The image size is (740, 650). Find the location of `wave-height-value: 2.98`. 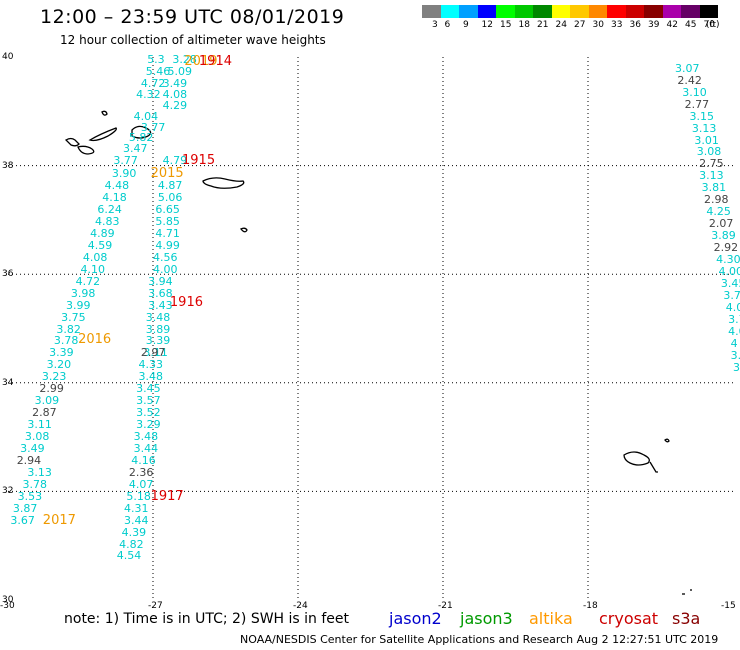

wave-height-value: 2.98 is located at coordinates (716, 200).